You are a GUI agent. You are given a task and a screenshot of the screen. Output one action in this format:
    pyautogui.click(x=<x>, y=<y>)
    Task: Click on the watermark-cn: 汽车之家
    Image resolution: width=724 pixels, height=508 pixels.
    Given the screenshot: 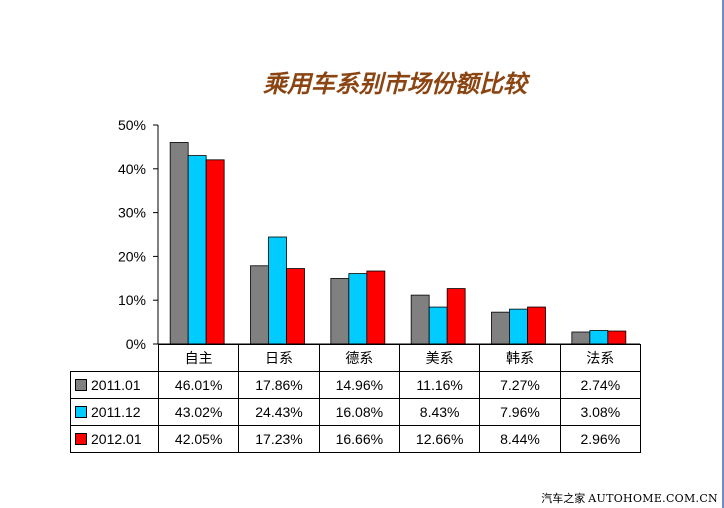 What is the action you would take?
    pyautogui.click(x=563, y=498)
    